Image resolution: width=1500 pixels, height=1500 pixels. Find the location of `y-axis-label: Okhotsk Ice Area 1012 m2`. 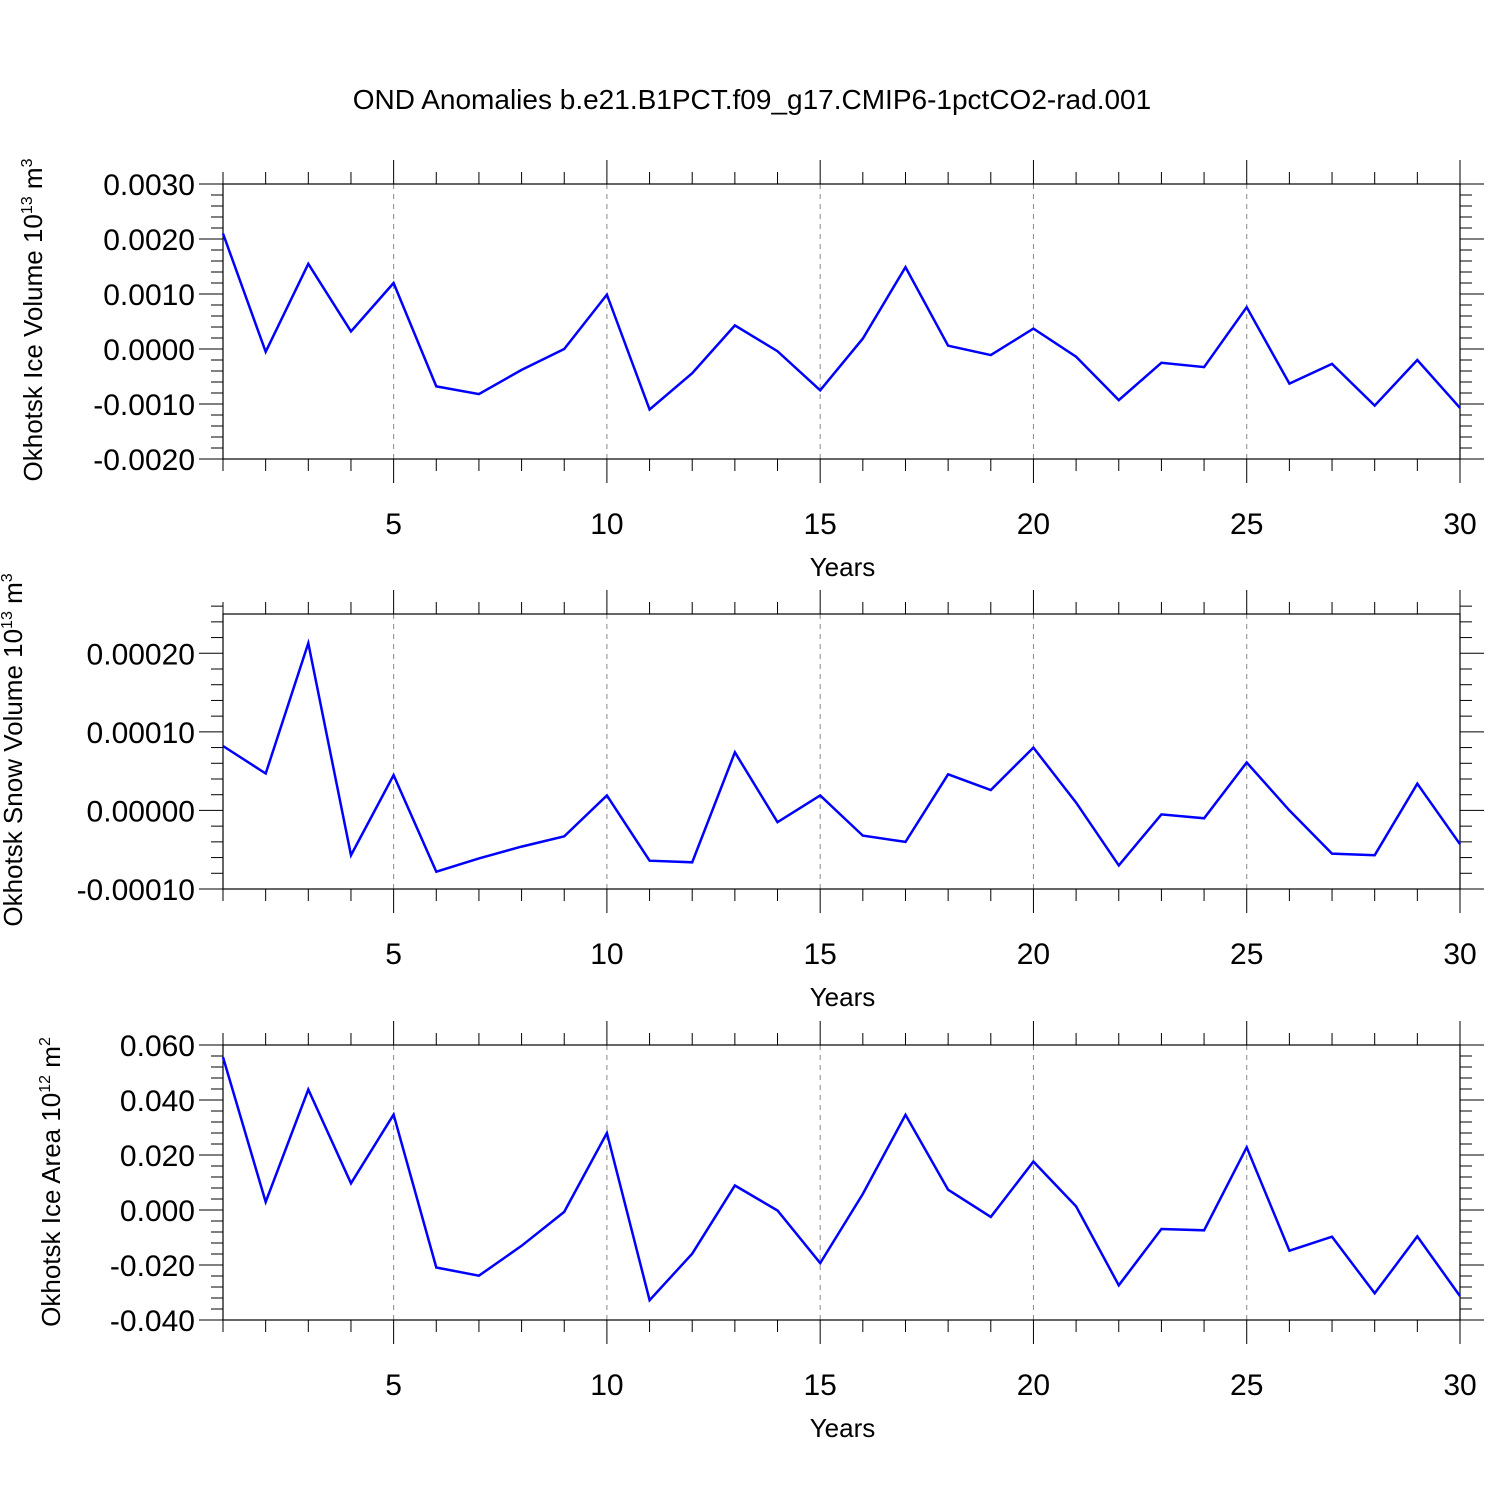

y-axis-label: Okhotsk Ice Area 1012 m2 is located at coordinates (51, 1182).